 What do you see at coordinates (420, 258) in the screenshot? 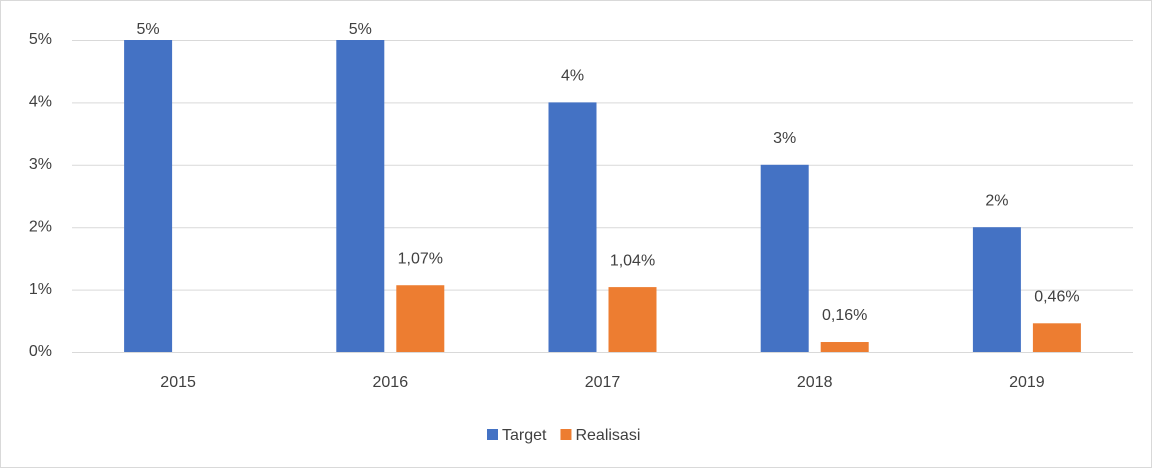
I see `data-label: 1,07%` at bounding box center [420, 258].